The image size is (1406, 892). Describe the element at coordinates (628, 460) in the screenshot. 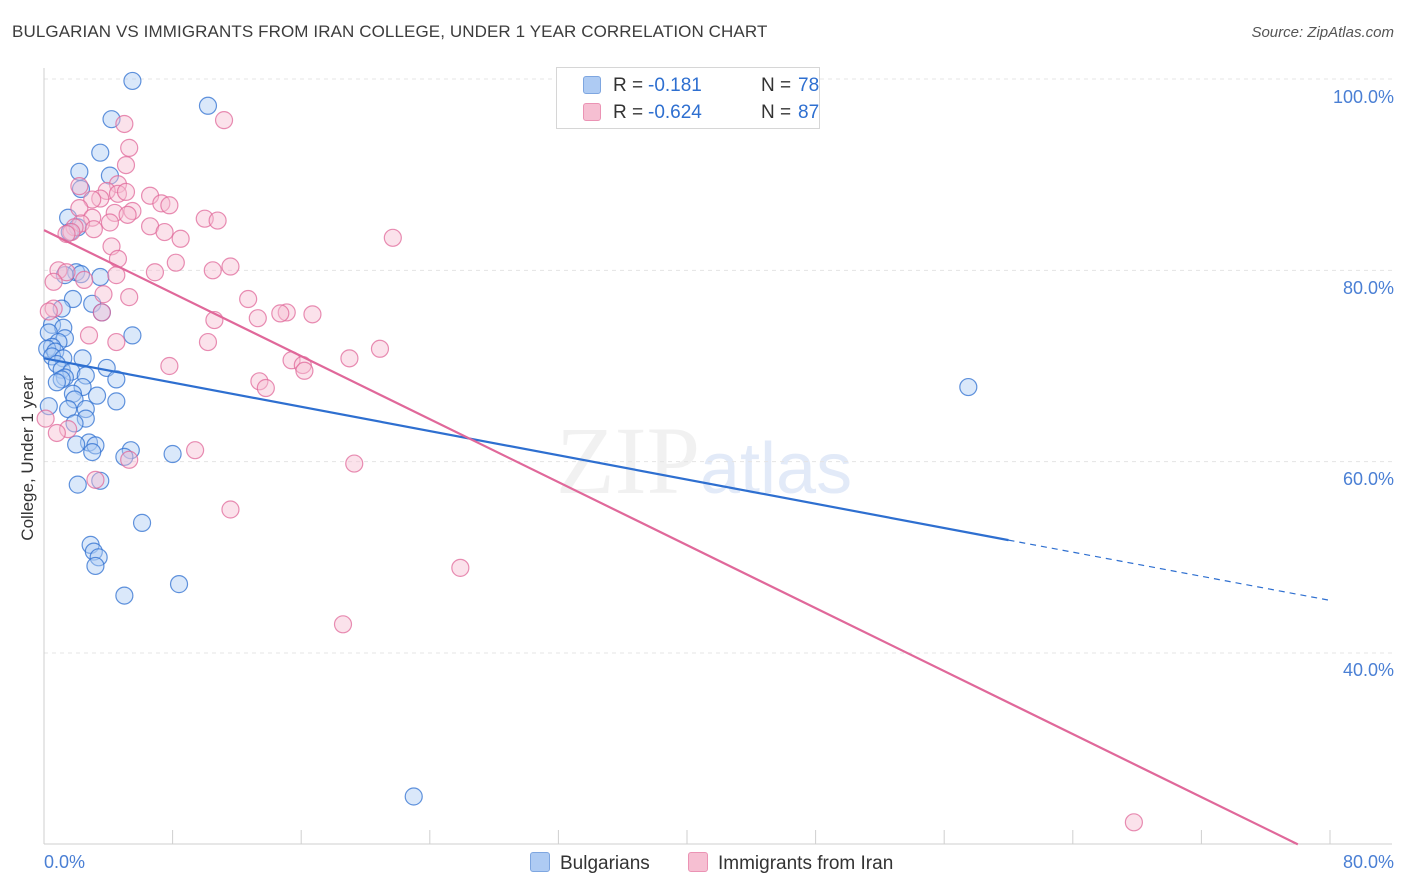

I see `watermark-zip: ZIP` at that location.